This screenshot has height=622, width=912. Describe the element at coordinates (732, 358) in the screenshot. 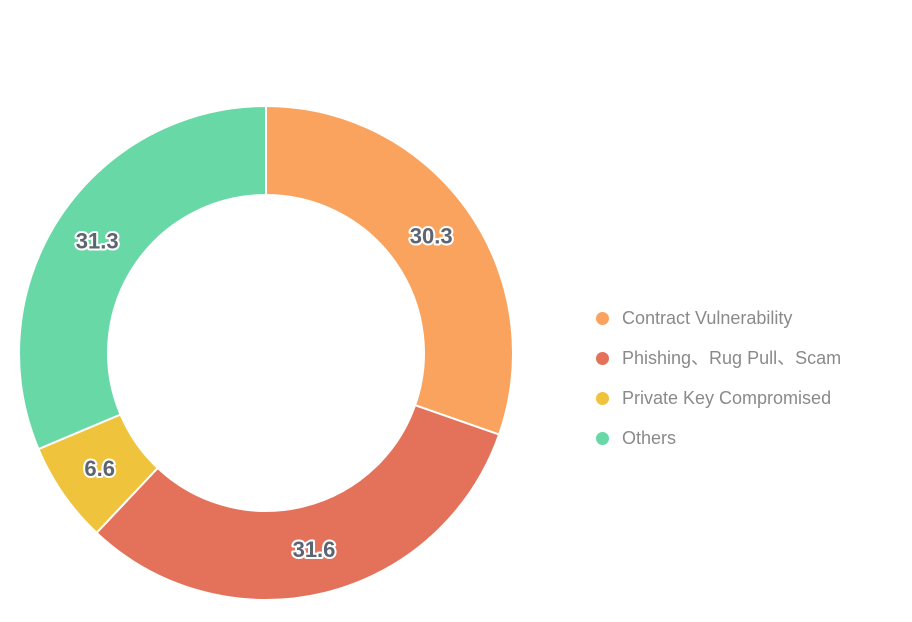

I see `legend-label: Phishing、Rug Pull、Scam` at that location.